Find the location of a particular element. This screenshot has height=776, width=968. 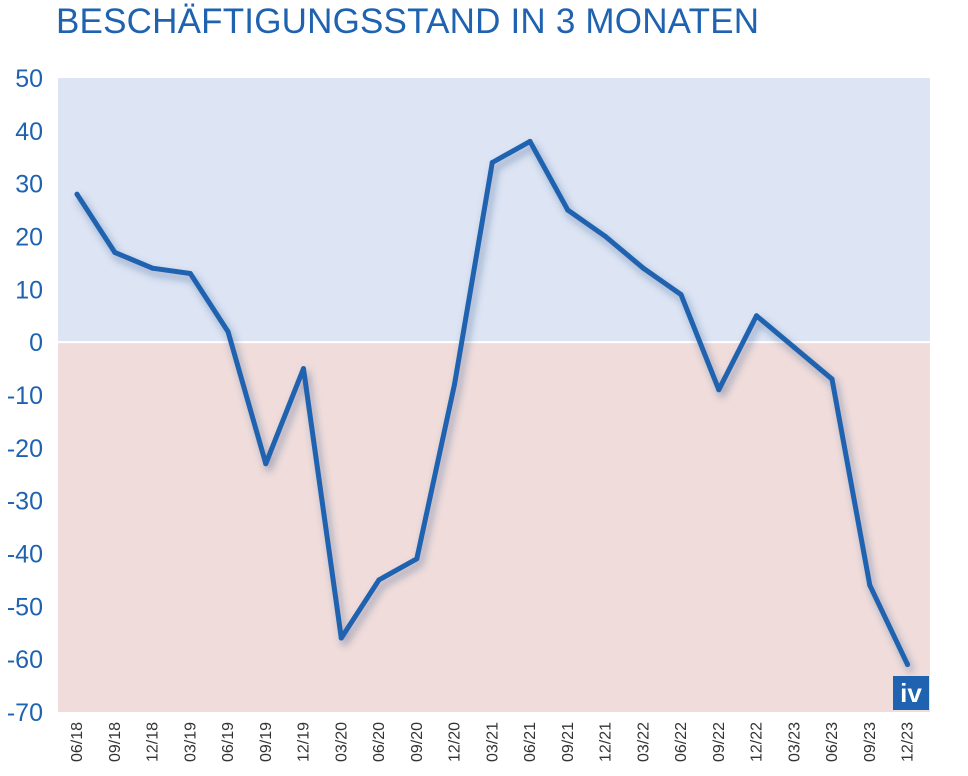

x-tick-label: 09/22 is located at coordinates (719, 742).